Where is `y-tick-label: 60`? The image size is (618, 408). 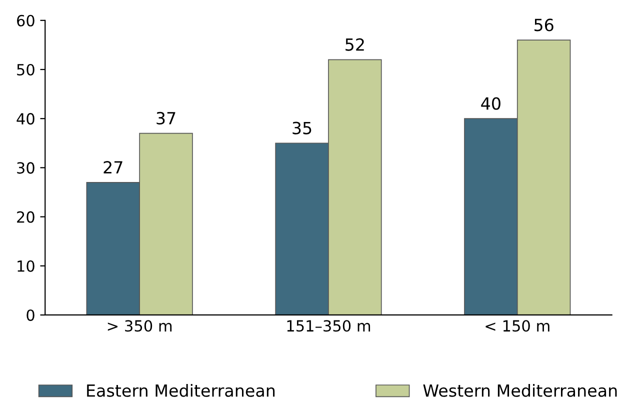 y-tick-label: 60 is located at coordinates (25, 20).